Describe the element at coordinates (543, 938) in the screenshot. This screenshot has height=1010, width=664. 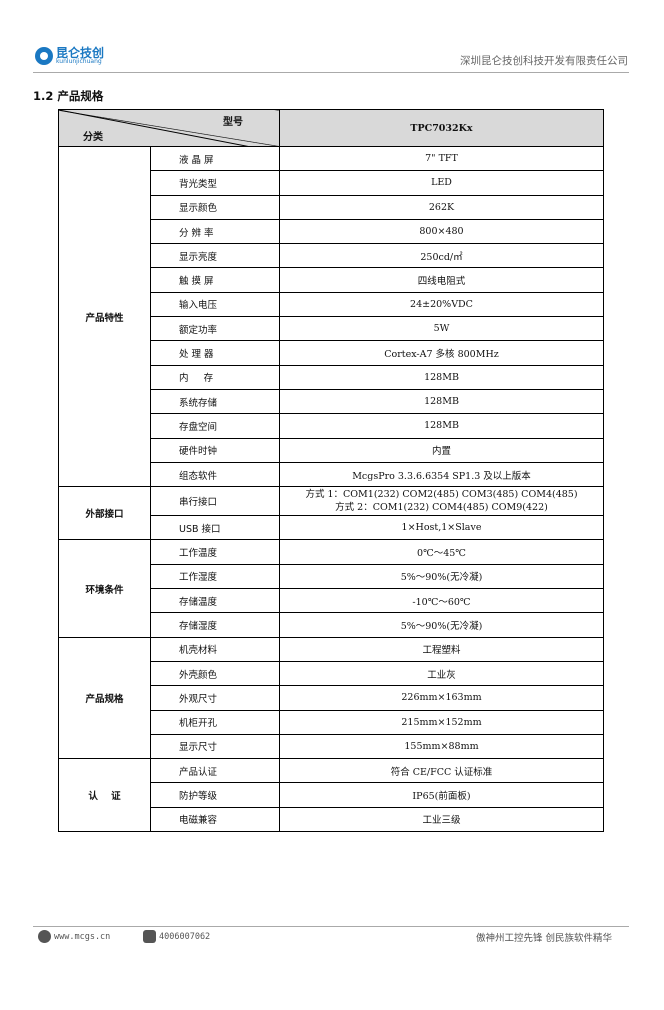
I see `footer-slogan: 傲神州工控先锋 创民族软件精华` at that location.